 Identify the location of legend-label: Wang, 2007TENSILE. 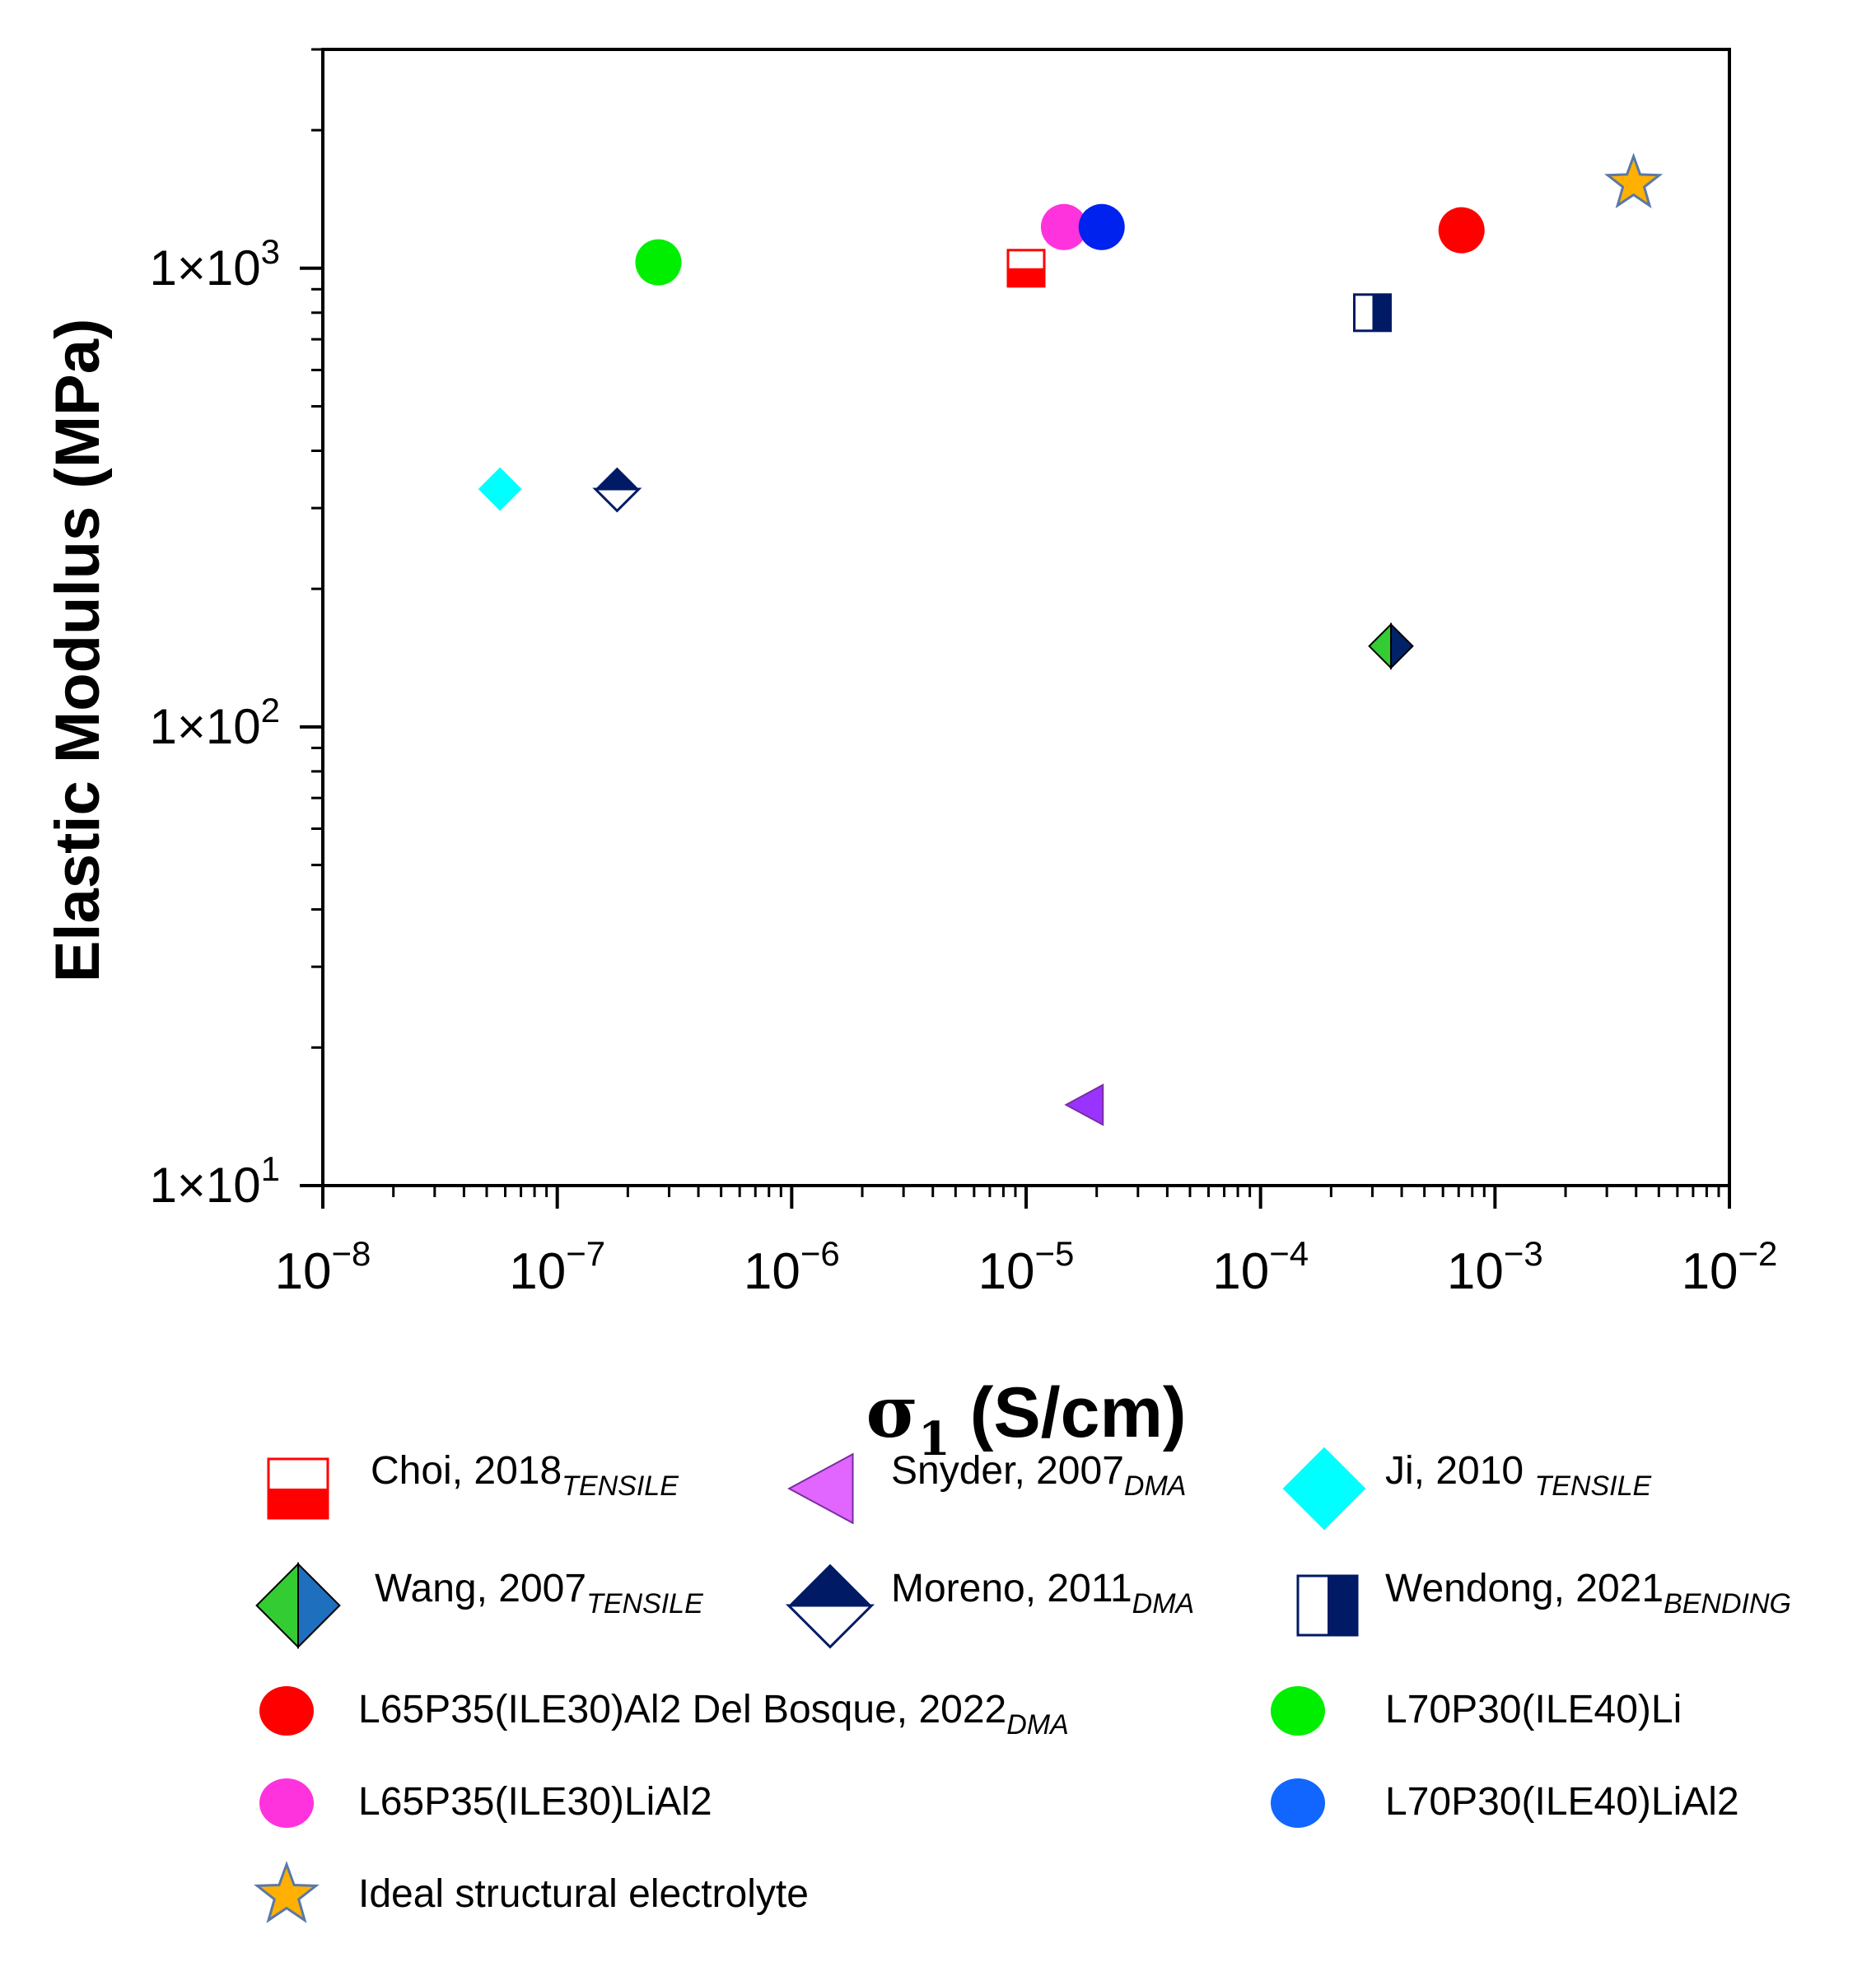
(539, 1593).